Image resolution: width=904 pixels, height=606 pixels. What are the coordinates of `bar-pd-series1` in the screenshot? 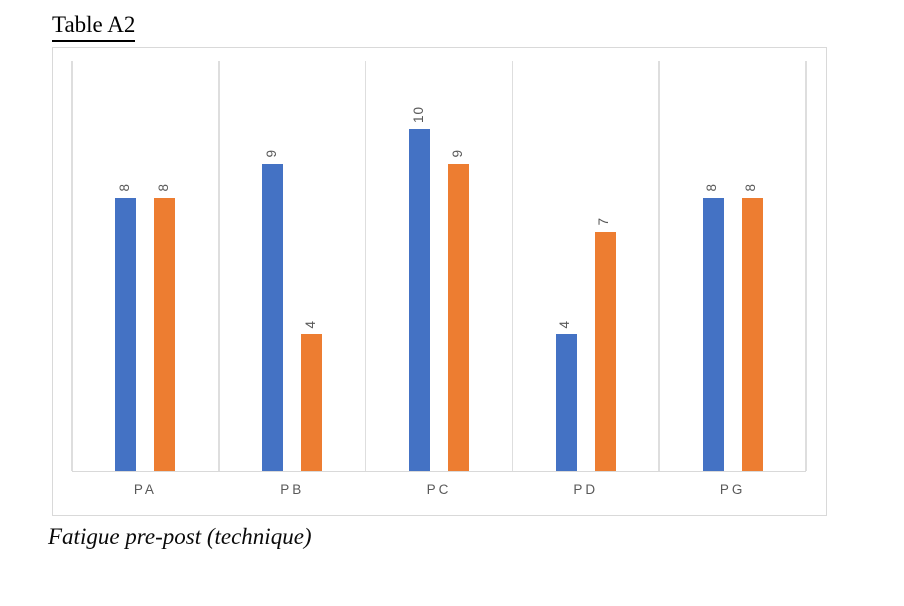 It's located at (566, 402).